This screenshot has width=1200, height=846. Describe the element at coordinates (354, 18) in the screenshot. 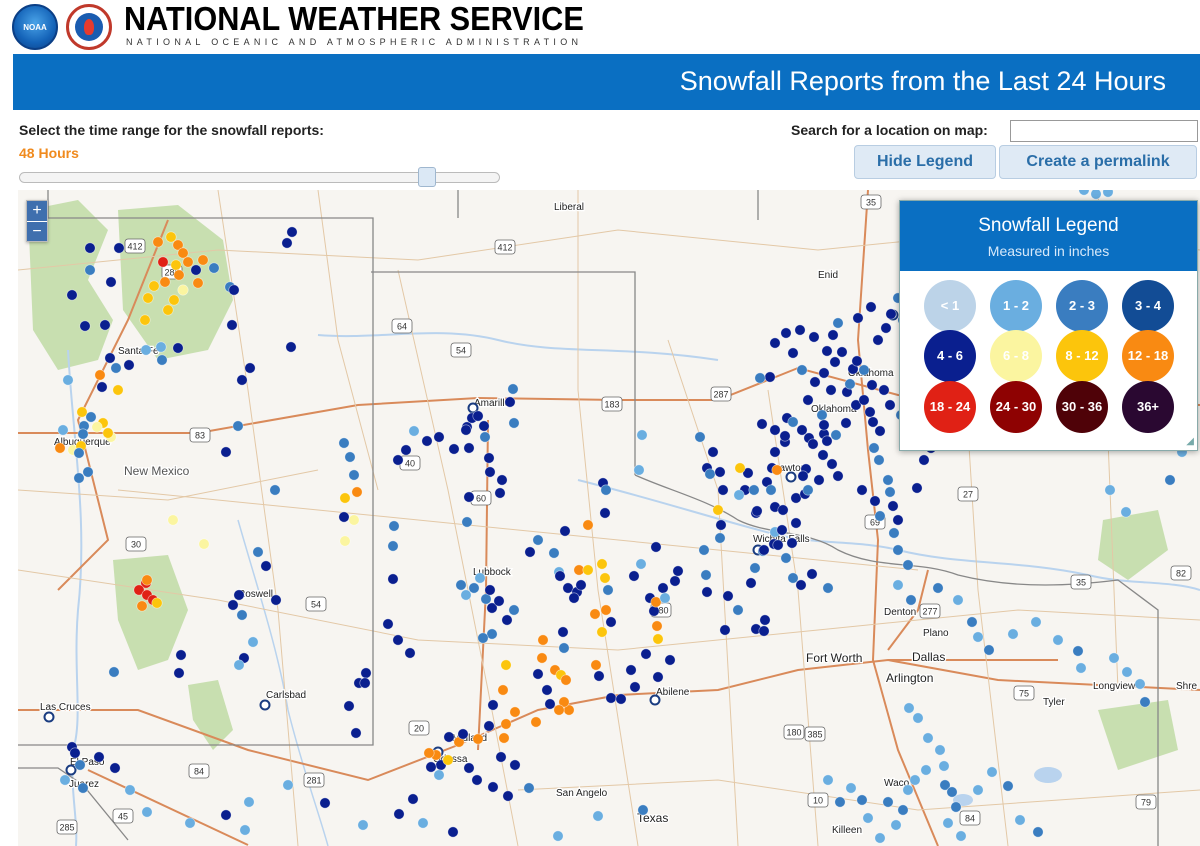

I see `agency-name: NATIONAL WEATHER SERVICE` at that location.